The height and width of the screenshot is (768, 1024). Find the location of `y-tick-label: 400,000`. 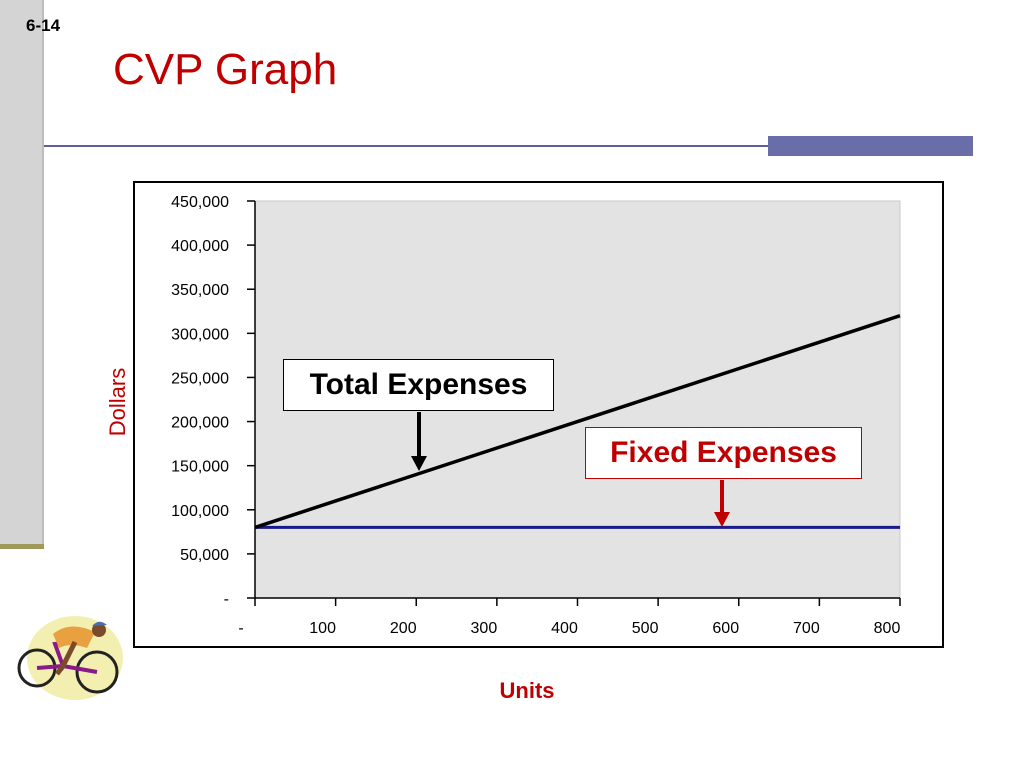

y-tick-label: 400,000 is located at coordinates (200, 246).